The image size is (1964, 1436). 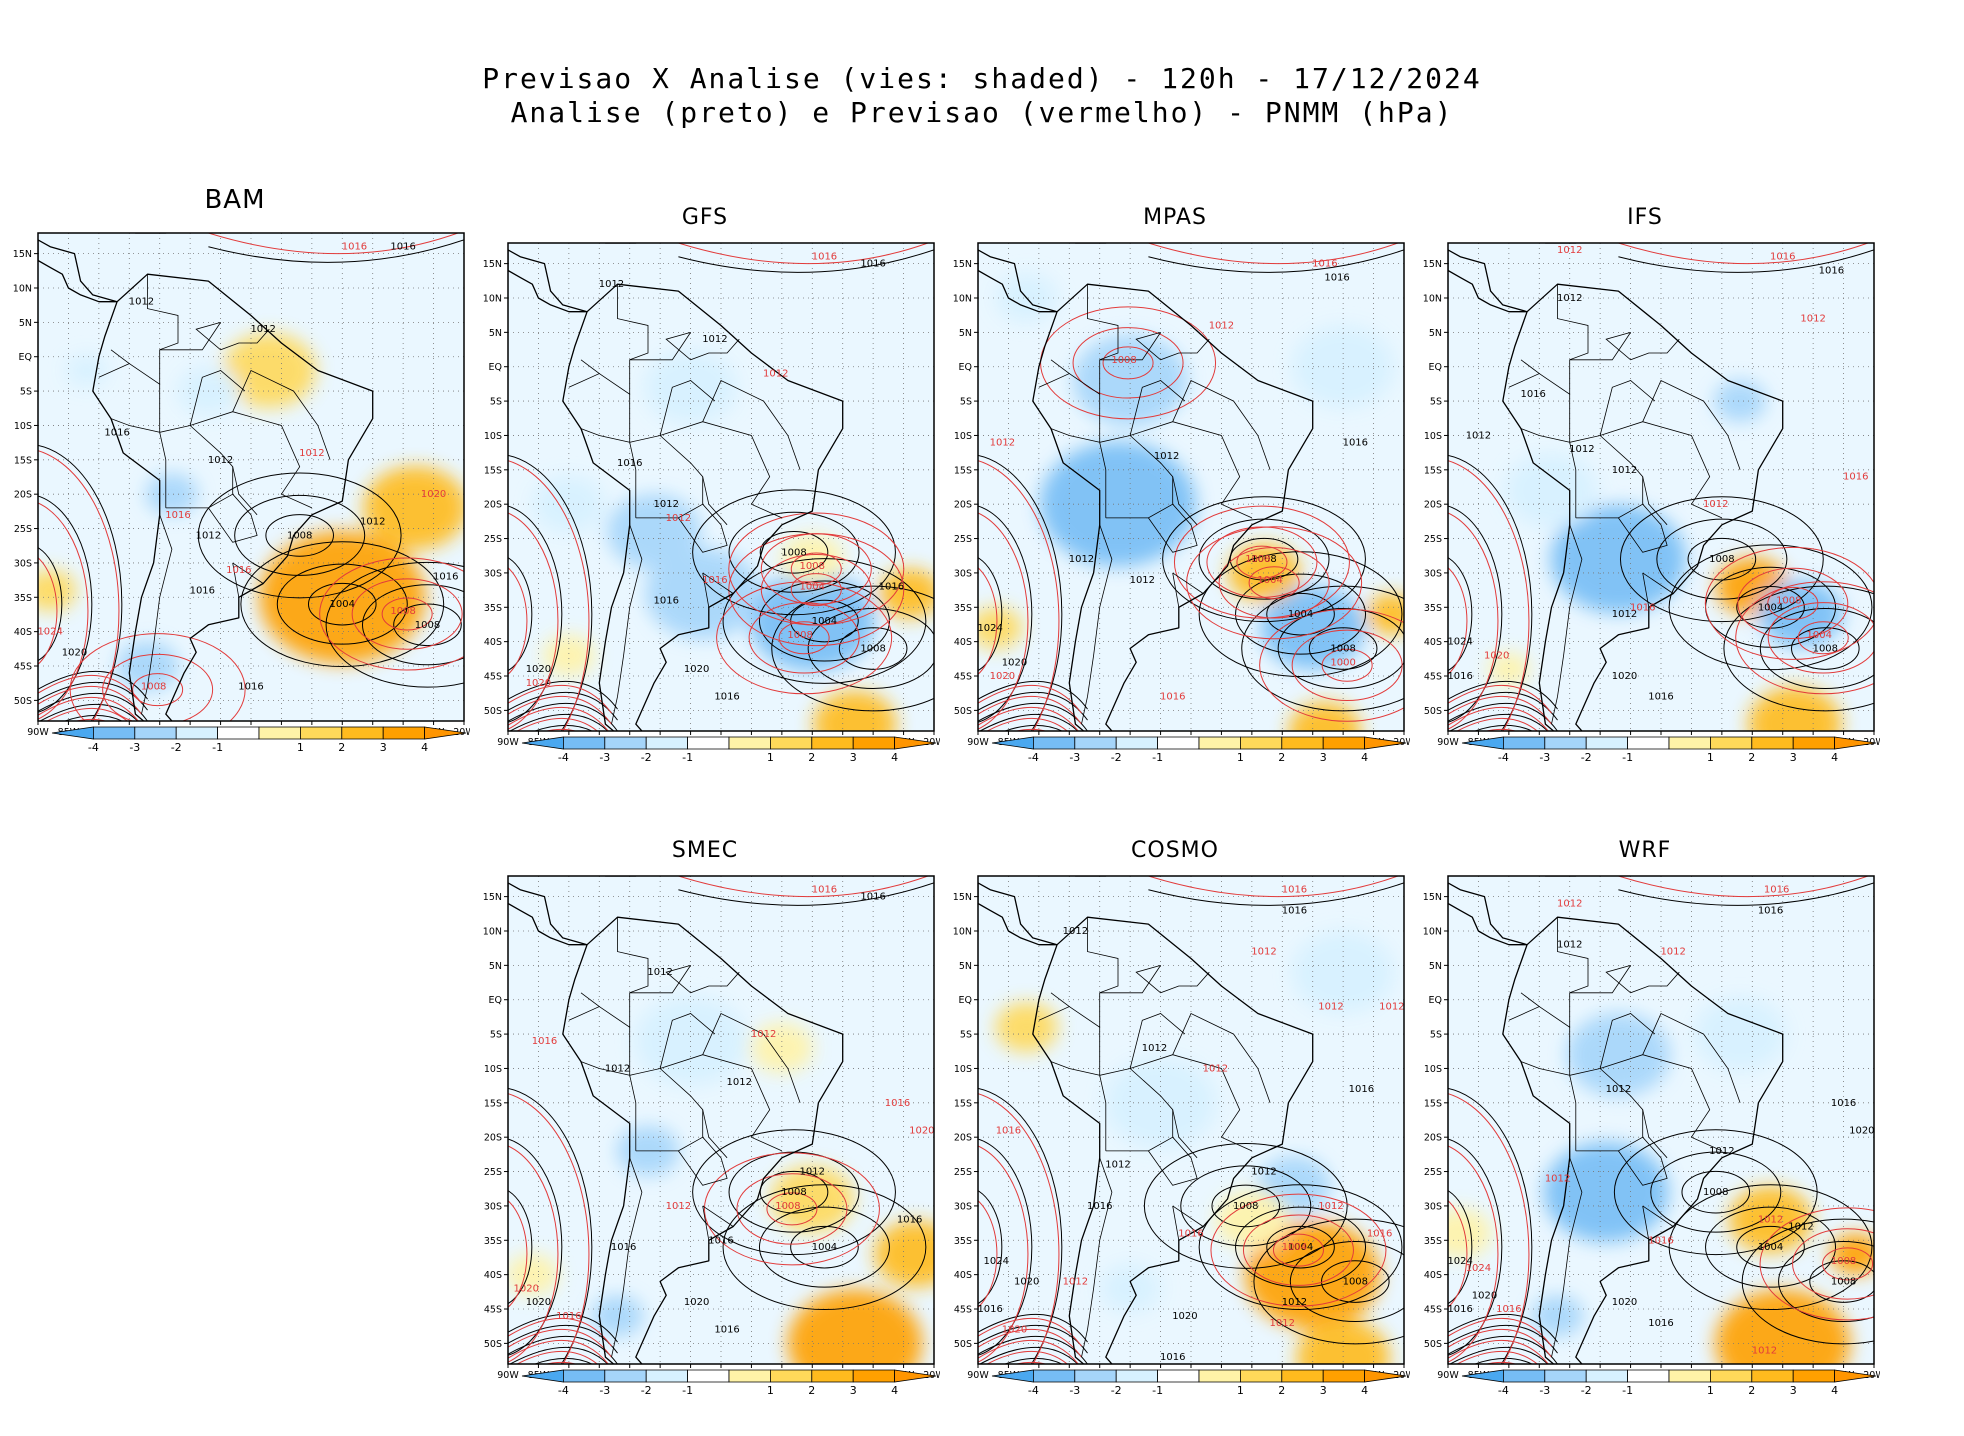 I want to click on panel-title: COSMO, so click(x=1175, y=850).